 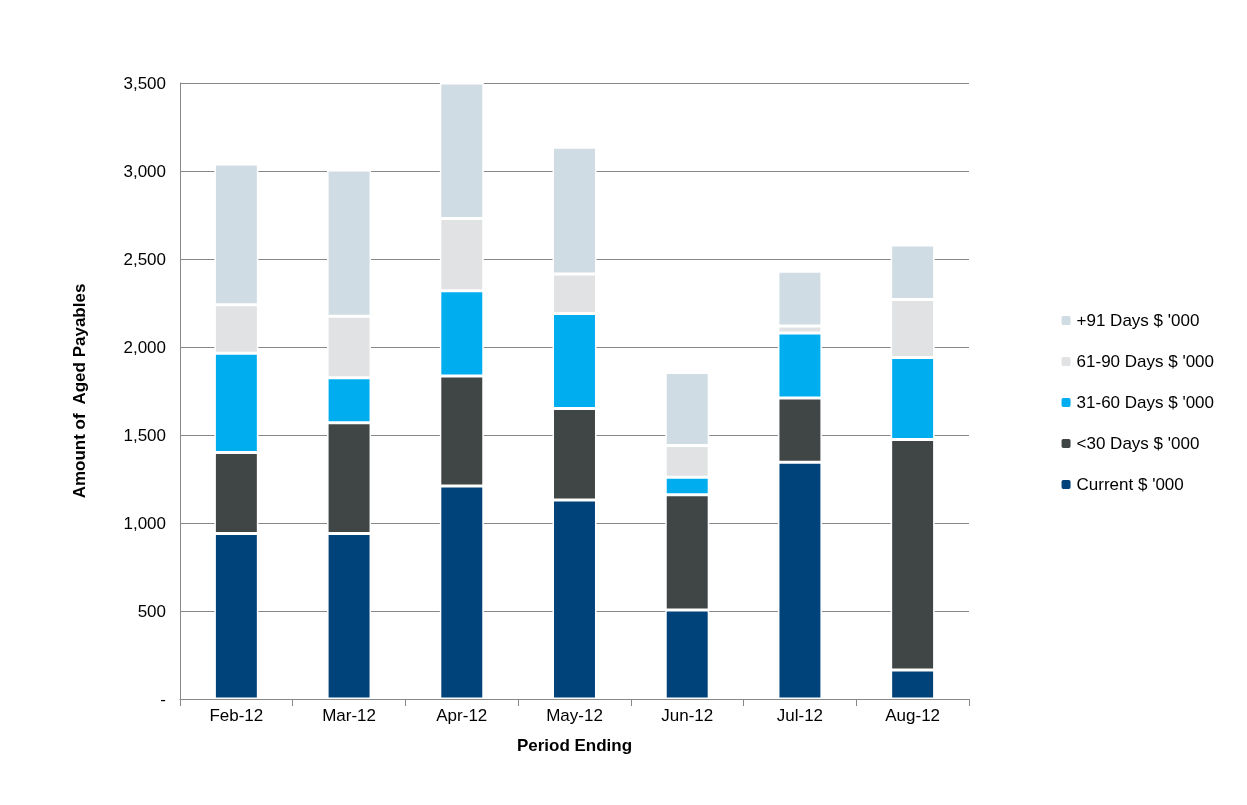 I want to click on y-tick-label: 2,000, so click(x=144, y=347).